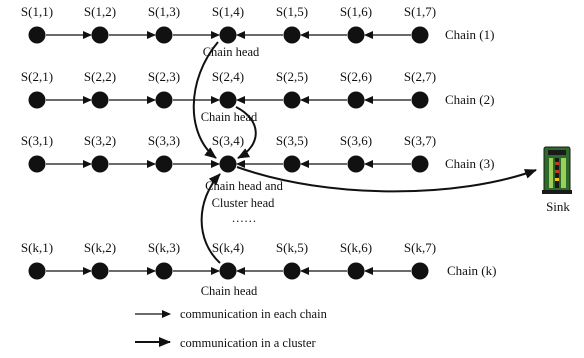  Describe the element at coordinates (557, 170) in the screenshot. I see `sink-station-icon` at that location.